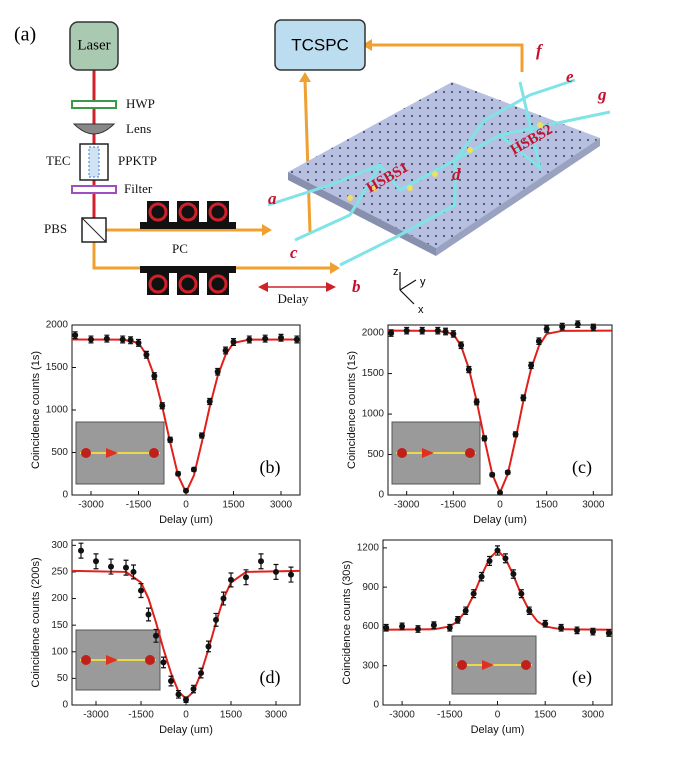  What do you see at coordinates (423, 282) in the screenshot?
I see `axis-y: y` at bounding box center [423, 282].